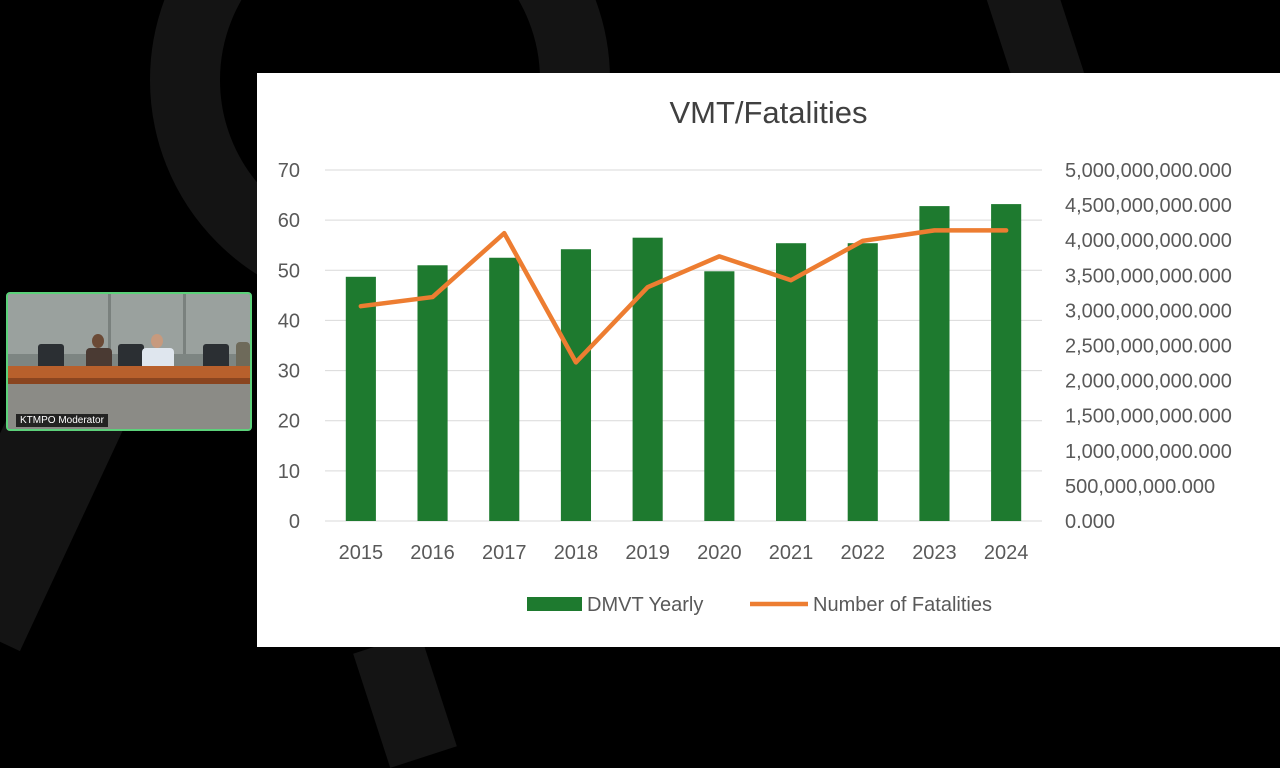 The height and width of the screenshot is (768, 1280). What do you see at coordinates (1148, 241) in the screenshot?
I see `right-axis-tick-label: 4,000,000,000.000` at bounding box center [1148, 241].